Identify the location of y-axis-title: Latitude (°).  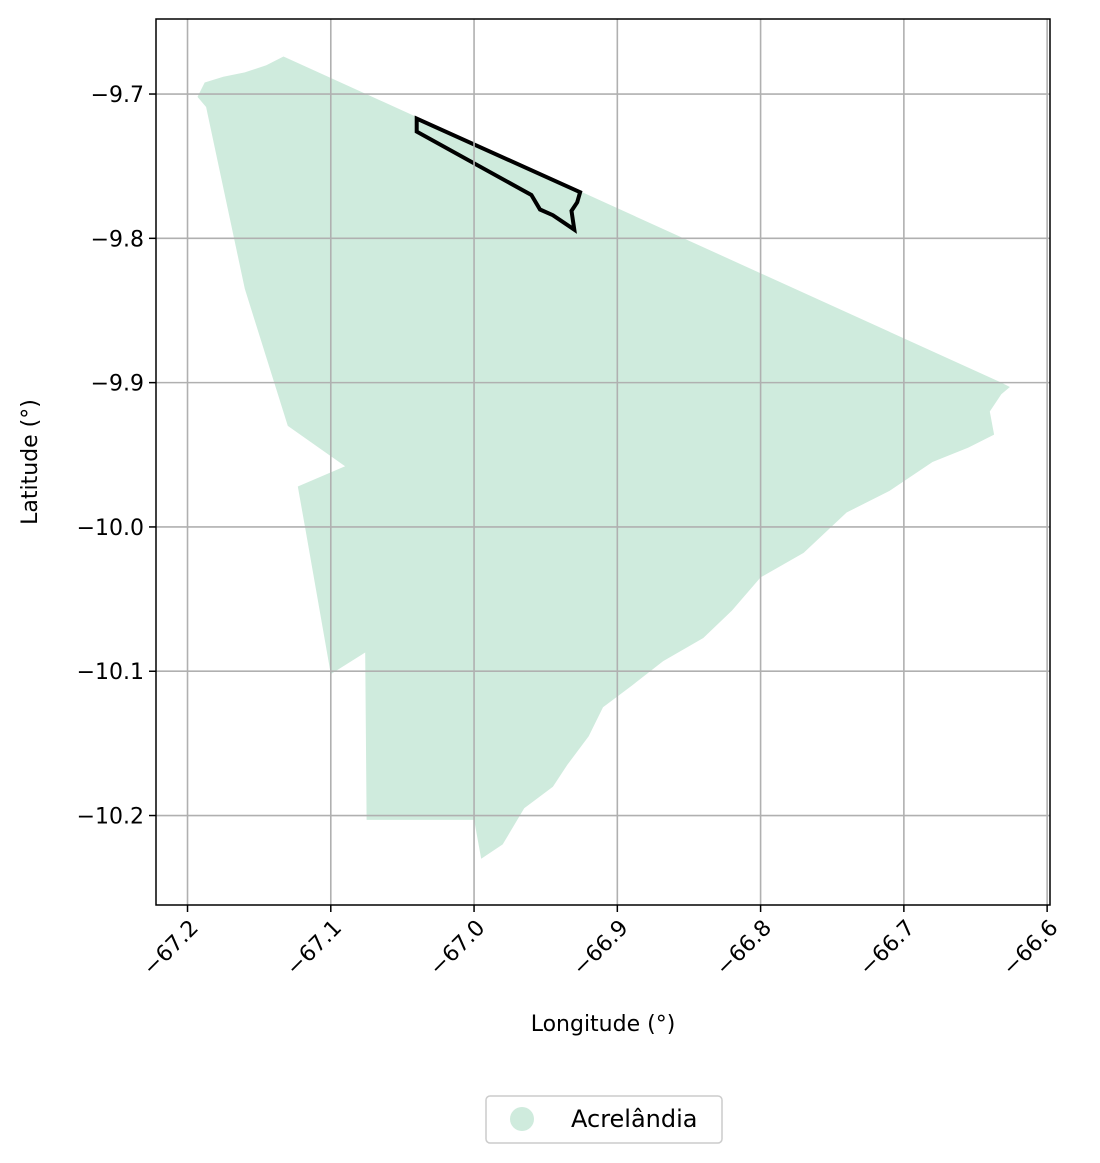
(30, 462).